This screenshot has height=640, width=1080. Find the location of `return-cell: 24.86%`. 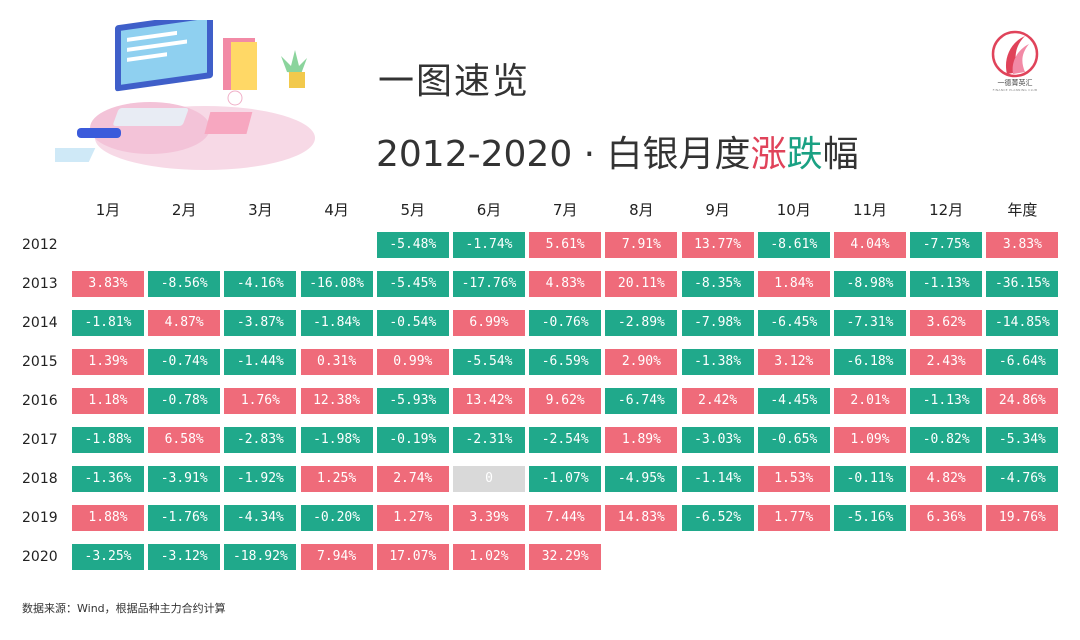

return-cell: 24.86% is located at coordinates (1022, 401).